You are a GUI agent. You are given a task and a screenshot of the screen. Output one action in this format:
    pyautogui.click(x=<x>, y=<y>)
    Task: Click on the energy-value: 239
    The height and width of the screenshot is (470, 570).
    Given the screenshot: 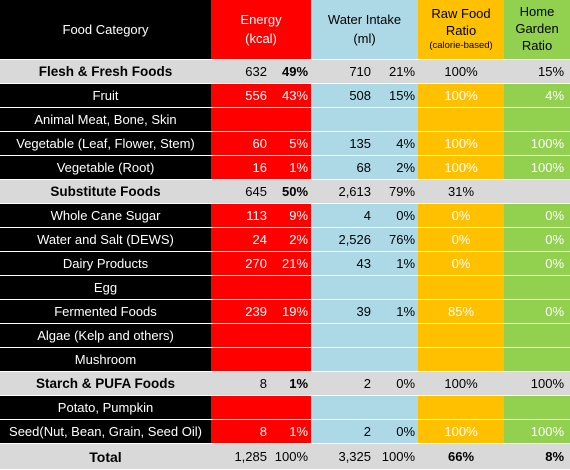 What is the action you would take?
    pyautogui.click(x=239, y=311)
    